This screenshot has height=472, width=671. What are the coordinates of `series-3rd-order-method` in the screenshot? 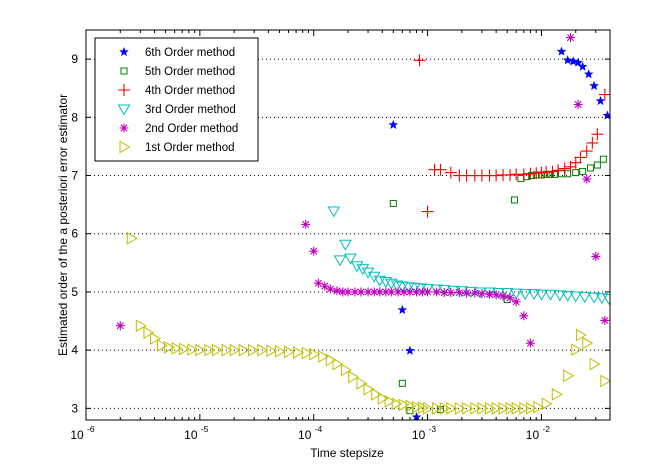 It's located at (468, 255).